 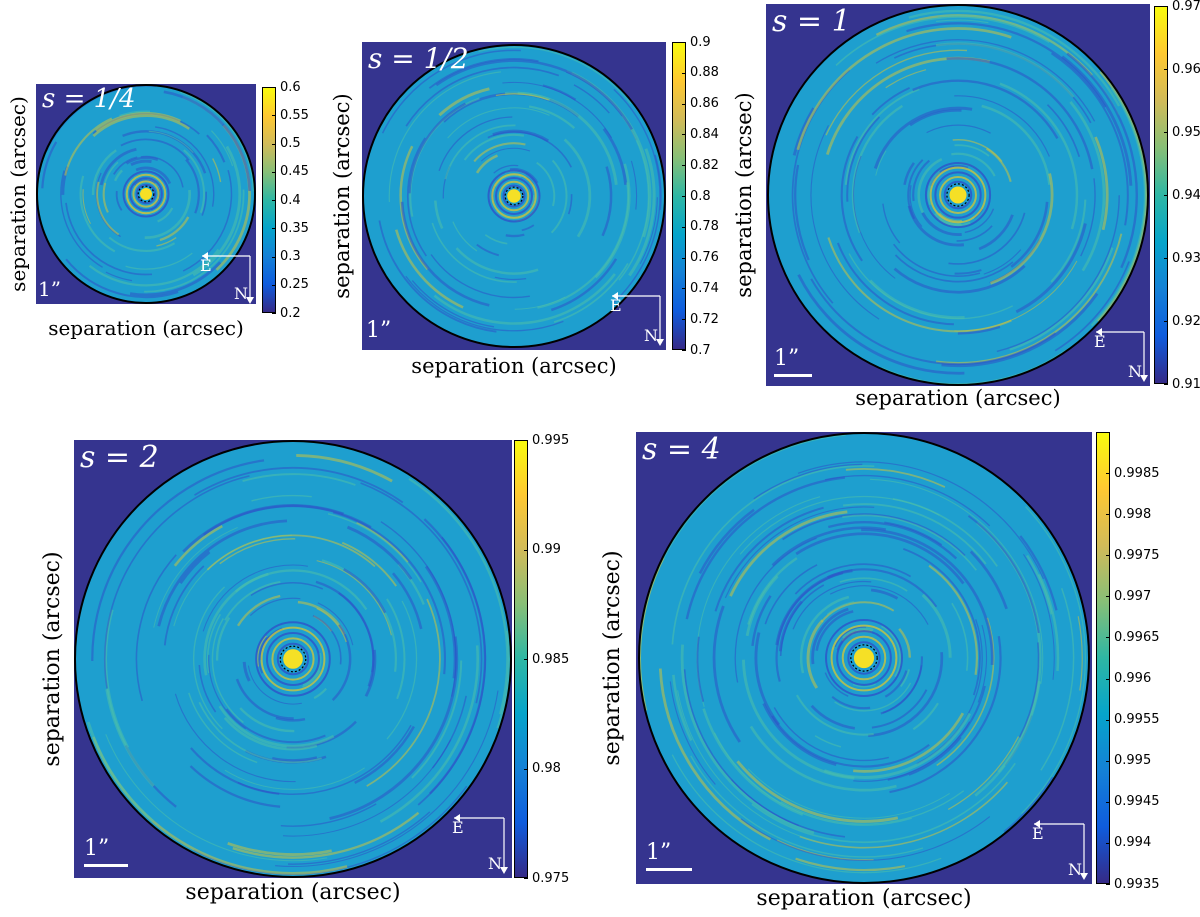 What do you see at coordinates (704, 319) in the screenshot?
I see `colorbar-tick-label: 0.72` at bounding box center [704, 319].